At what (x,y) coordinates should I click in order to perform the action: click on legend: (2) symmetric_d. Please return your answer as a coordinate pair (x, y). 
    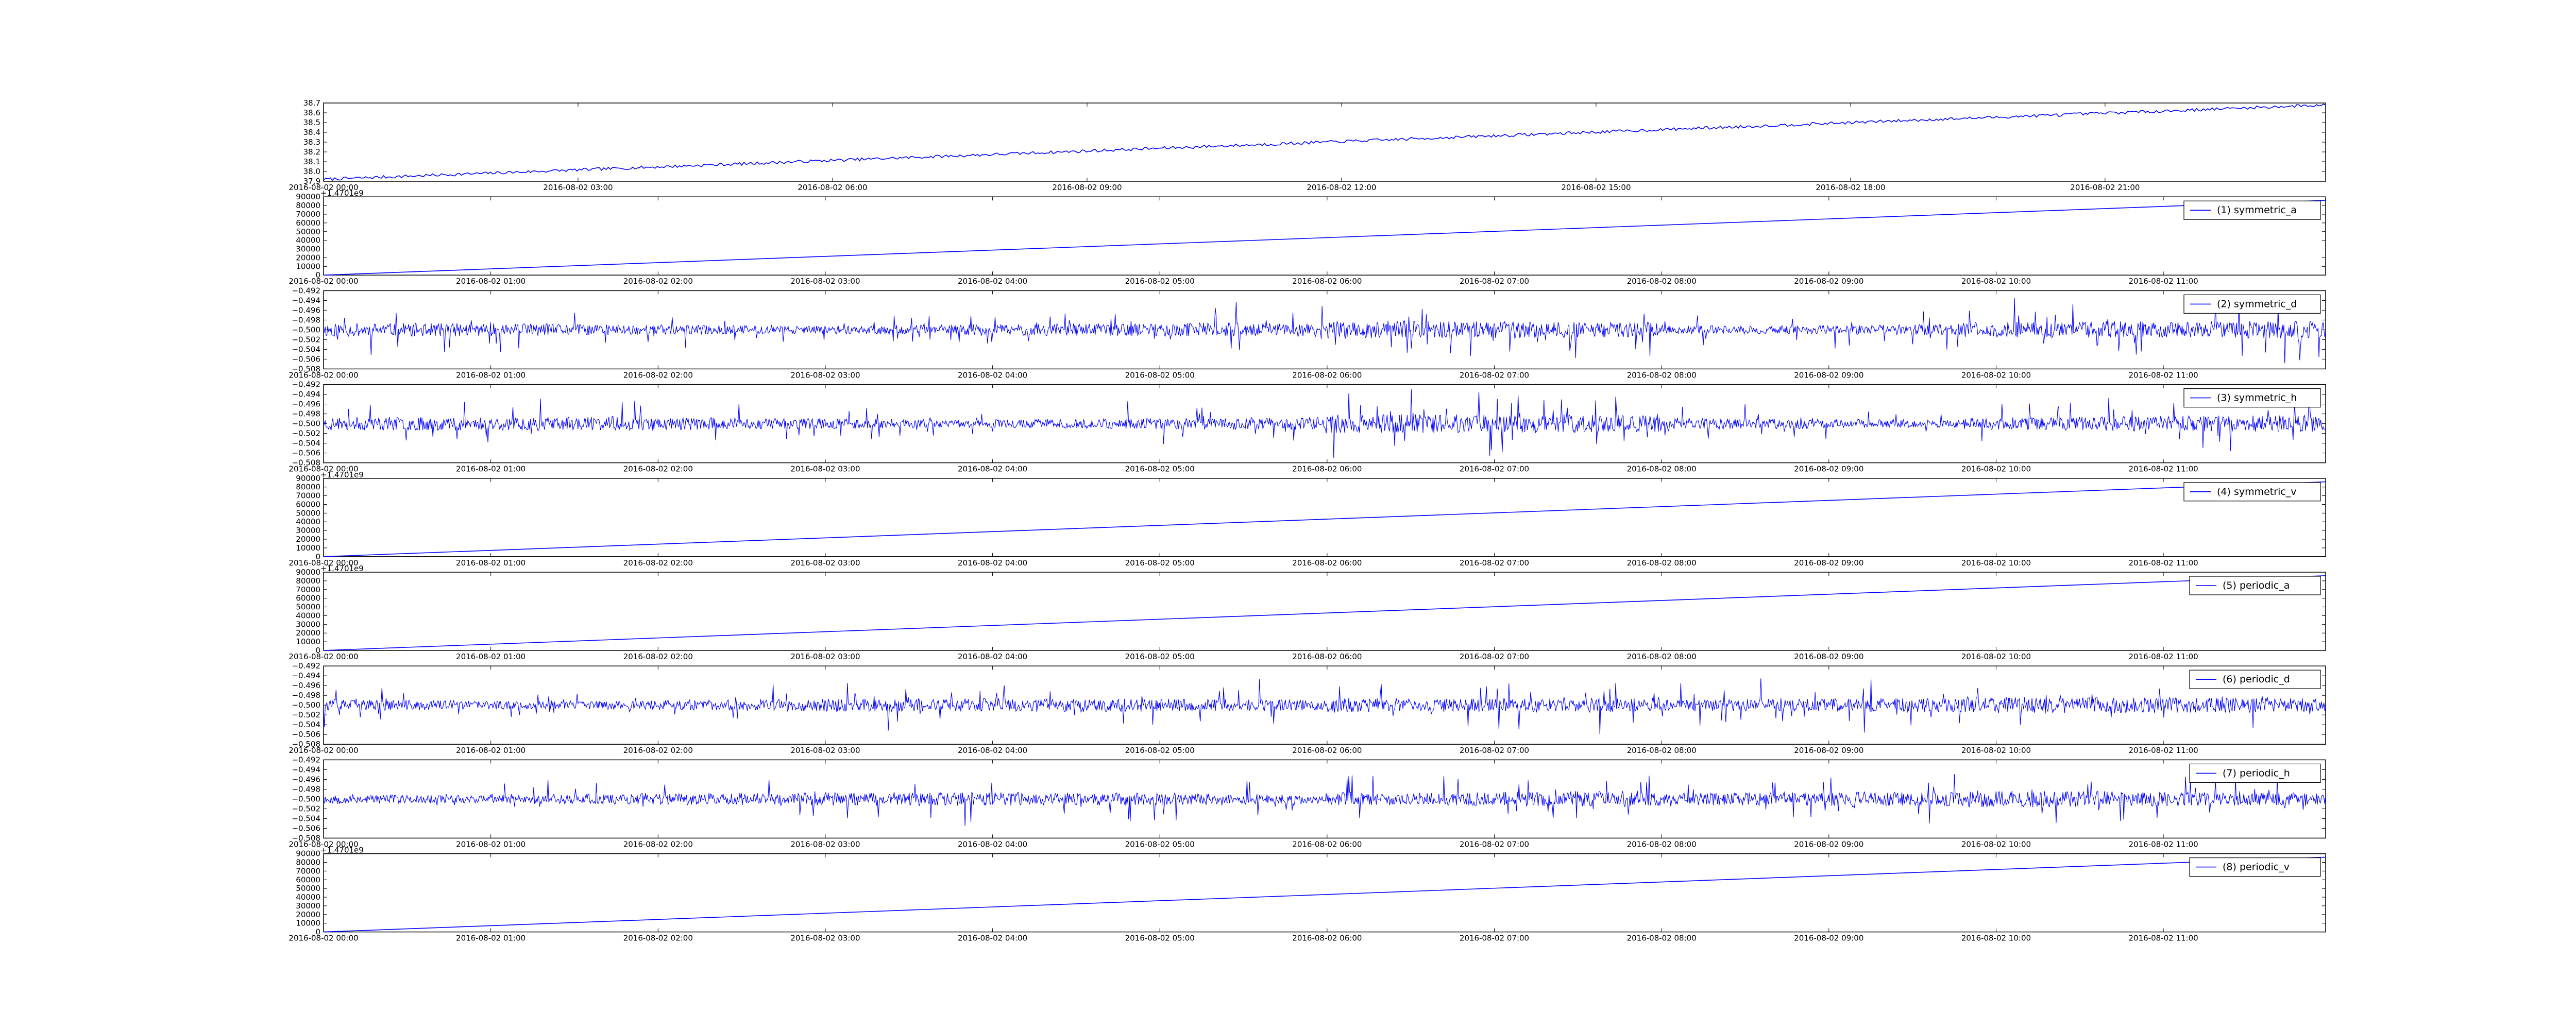
    Looking at the image, I should click on (2252, 304).